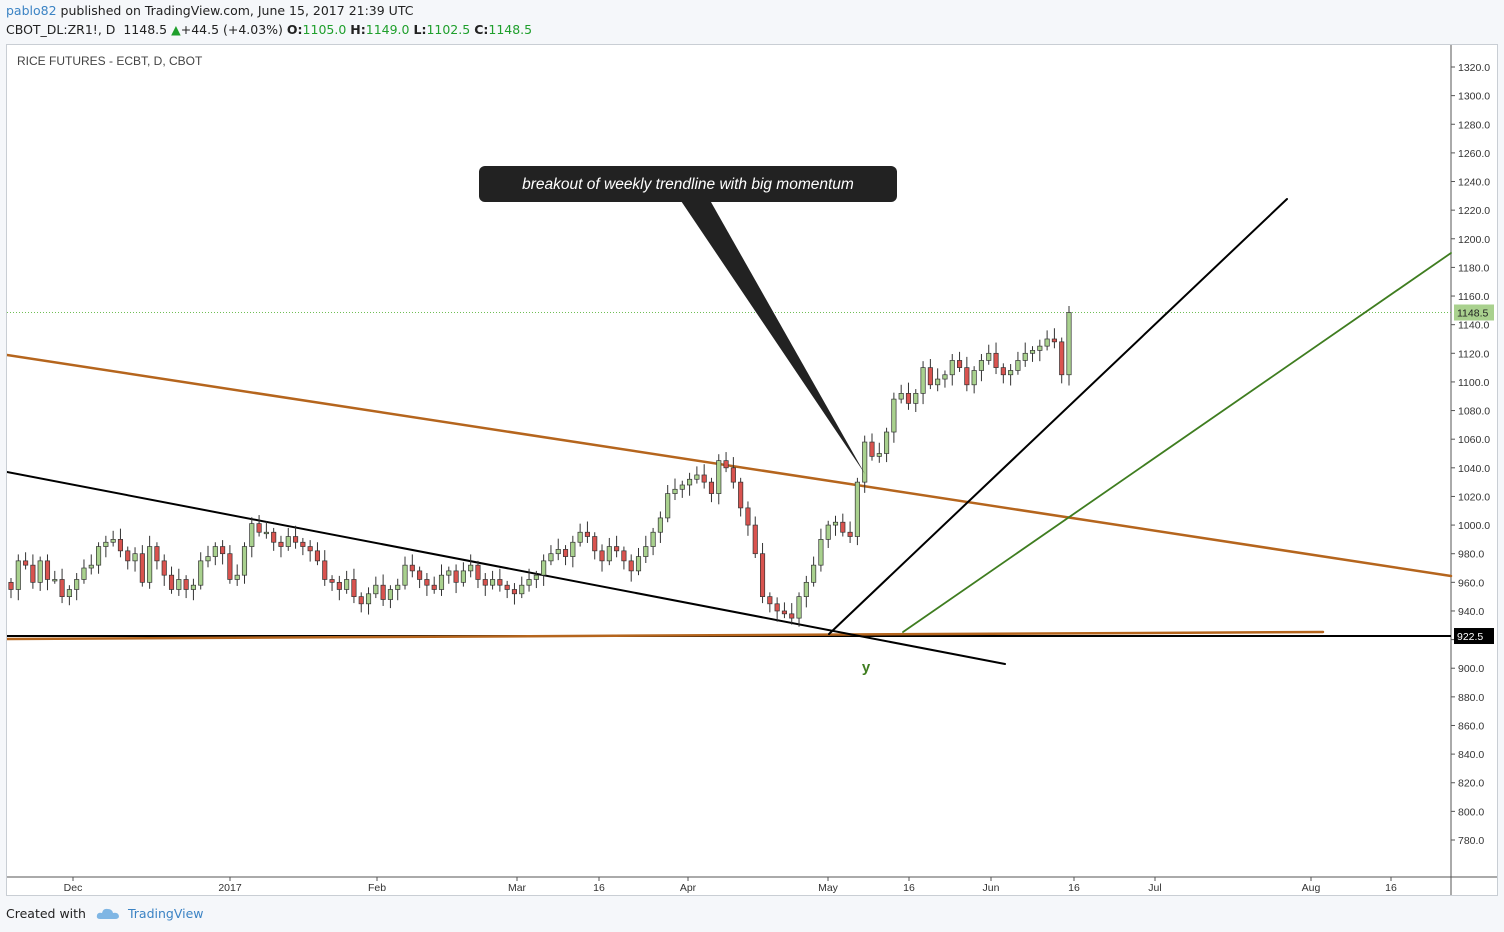  What do you see at coordinates (31, 10) in the screenshot?
I see `author-link: pablo82` at bounding box center [31, 10].